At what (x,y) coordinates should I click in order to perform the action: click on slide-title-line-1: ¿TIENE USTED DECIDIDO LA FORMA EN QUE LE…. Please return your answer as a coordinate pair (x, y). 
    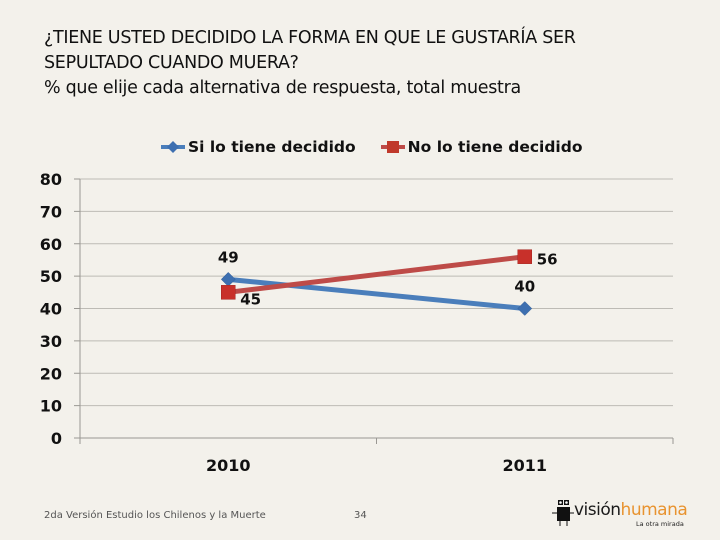
    Looking at the image, I should click on (310, 38).